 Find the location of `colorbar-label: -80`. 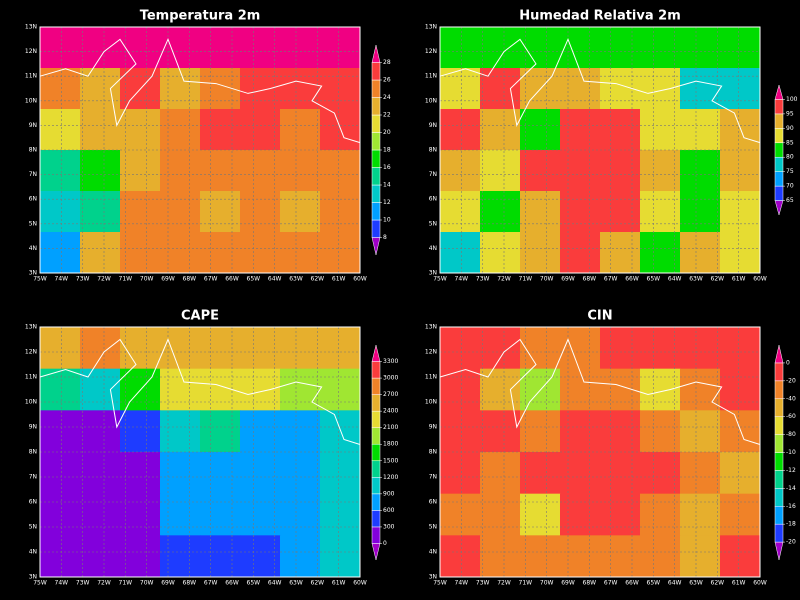

colorbar-label: -80 is located at coordinates (791, 434).